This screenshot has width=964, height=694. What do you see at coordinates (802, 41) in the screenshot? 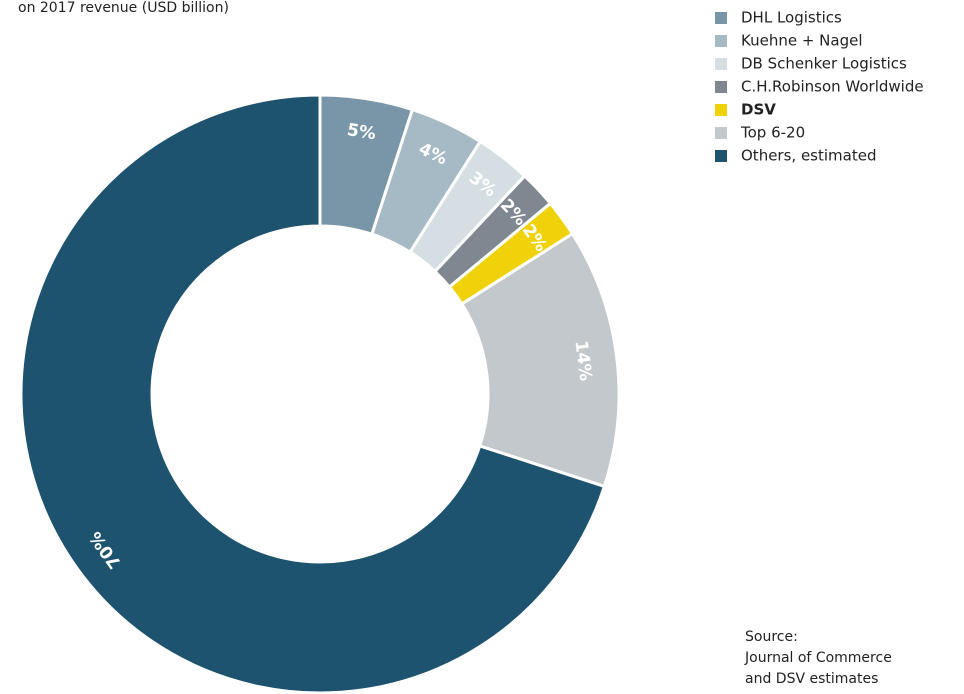
I see `legend-label: Kuehne + Nagel` at bounding box center [802, 41].